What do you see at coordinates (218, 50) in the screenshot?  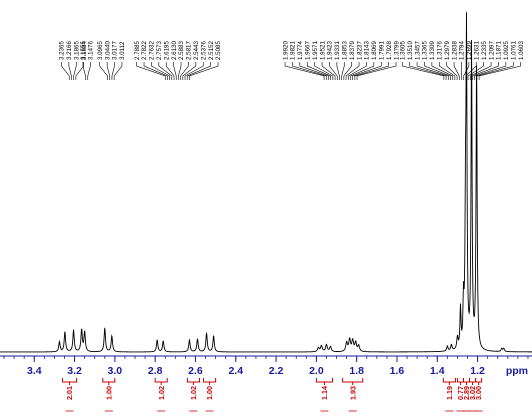 I see `peak-shift-label: 2.5085` at bounding box center [218, 50].